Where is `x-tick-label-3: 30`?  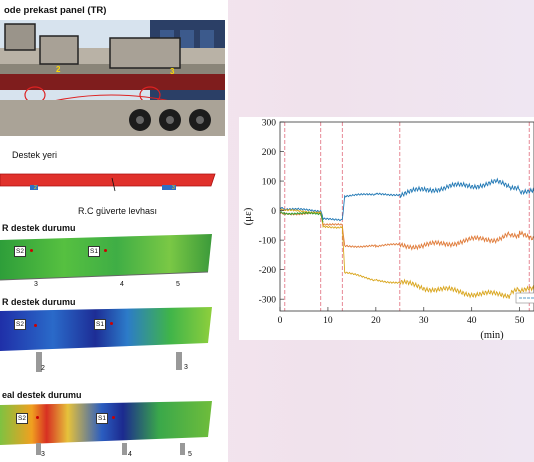 x-tick-label-3: 30 is located at coordinates (424, 321).